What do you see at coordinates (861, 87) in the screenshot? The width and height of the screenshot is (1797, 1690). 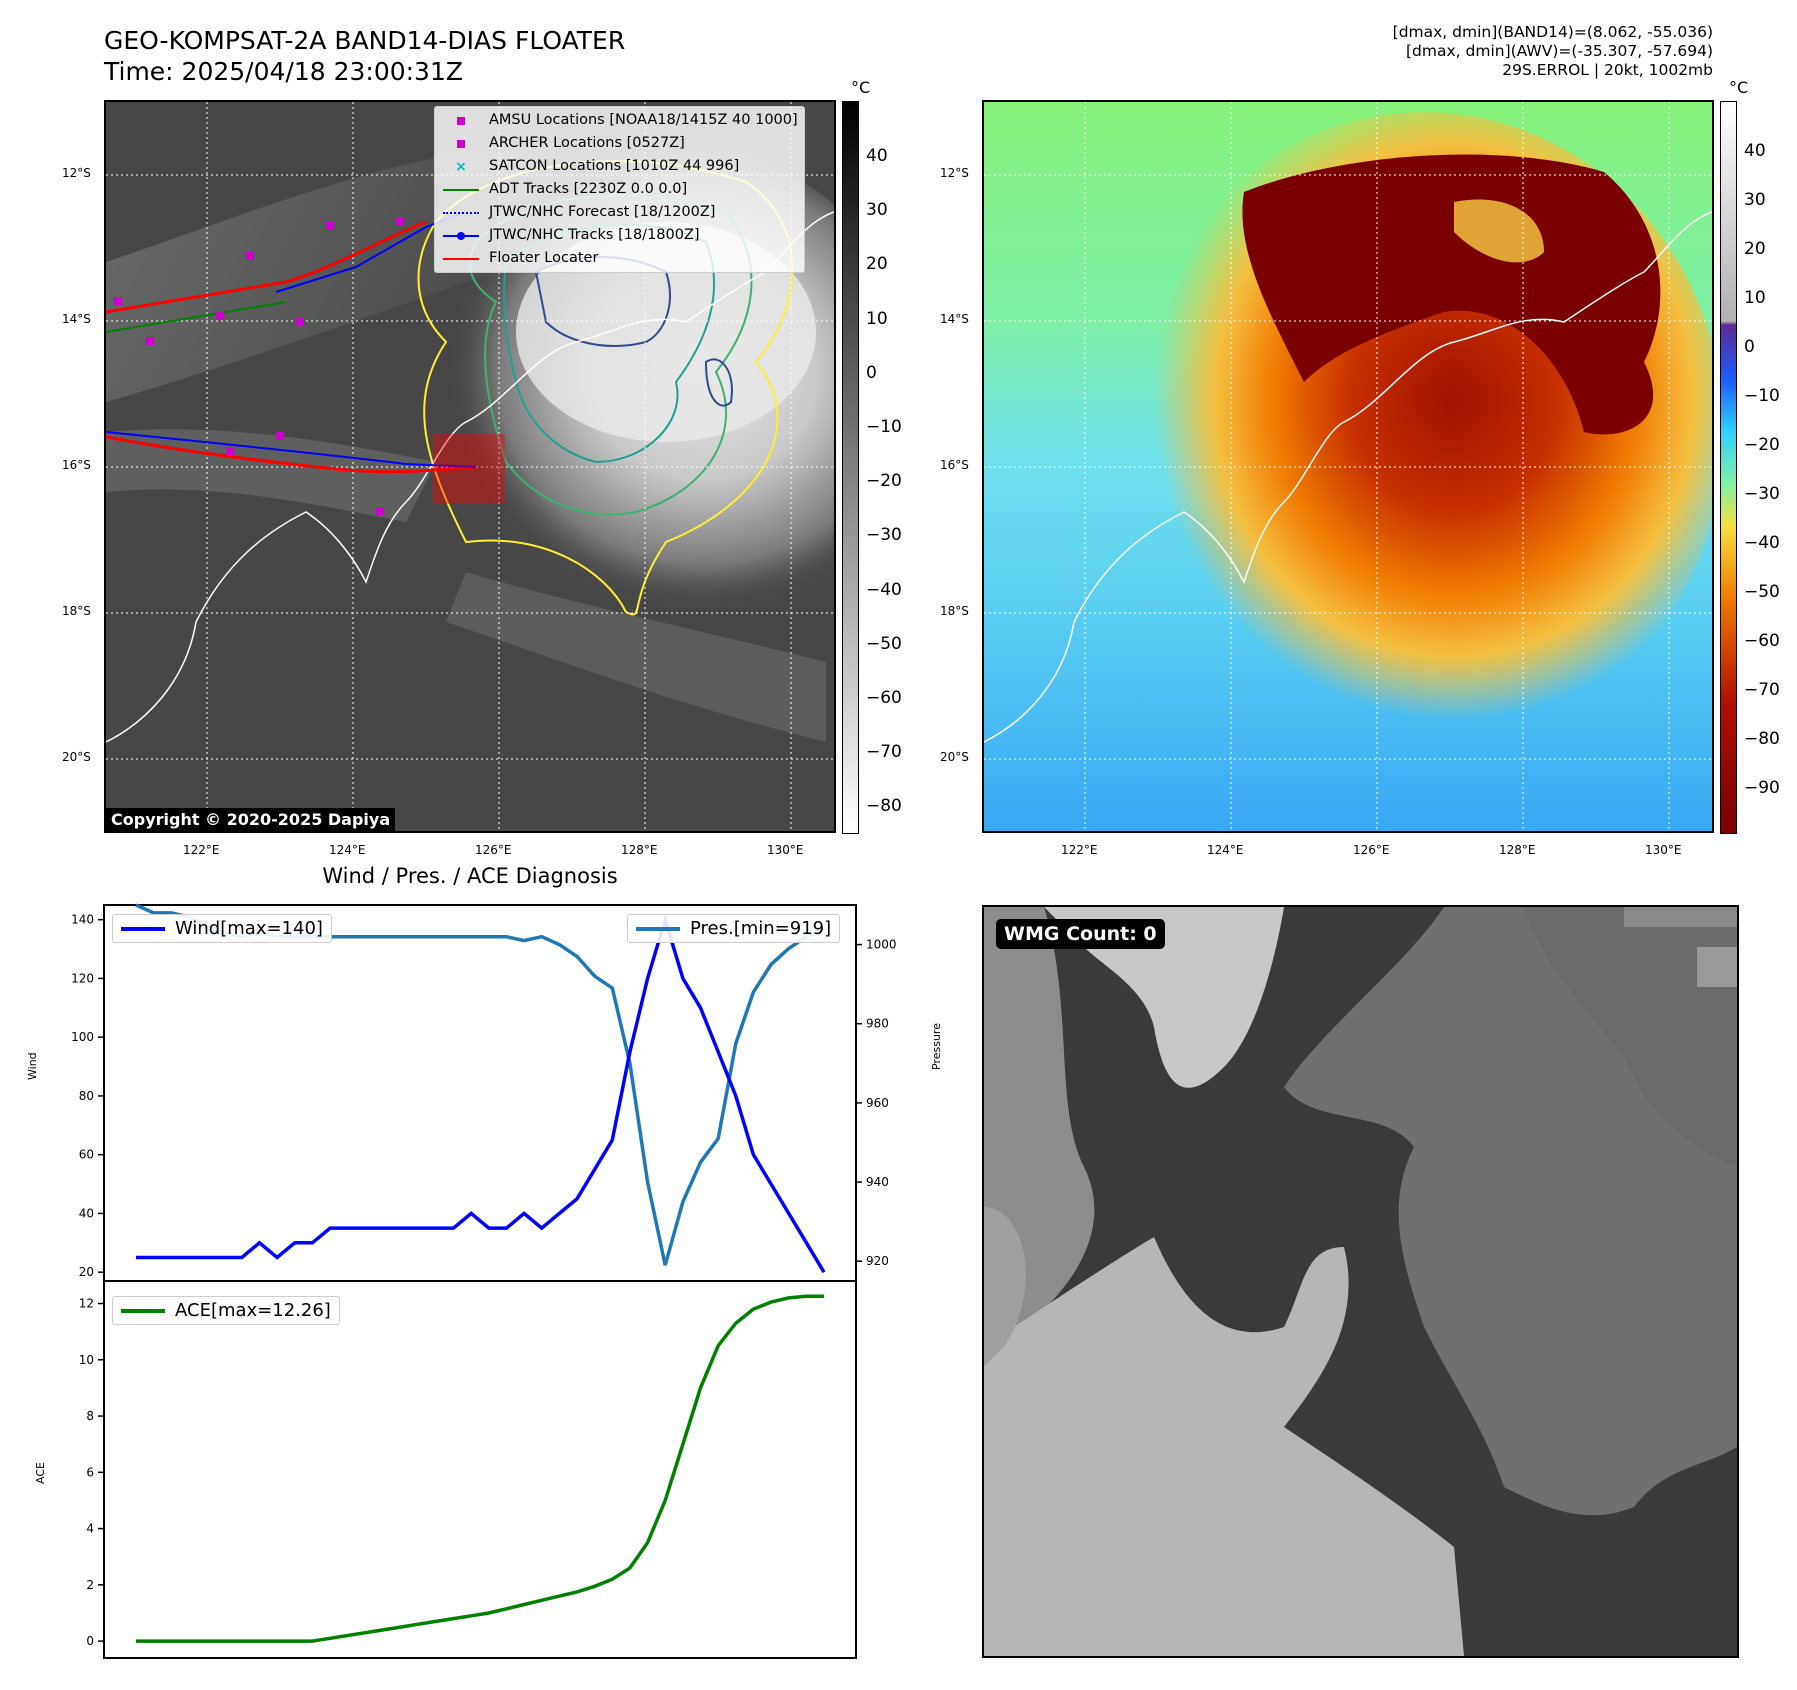 I see `gray-colorbar-unit: °C` at bounding box center [861, 87].